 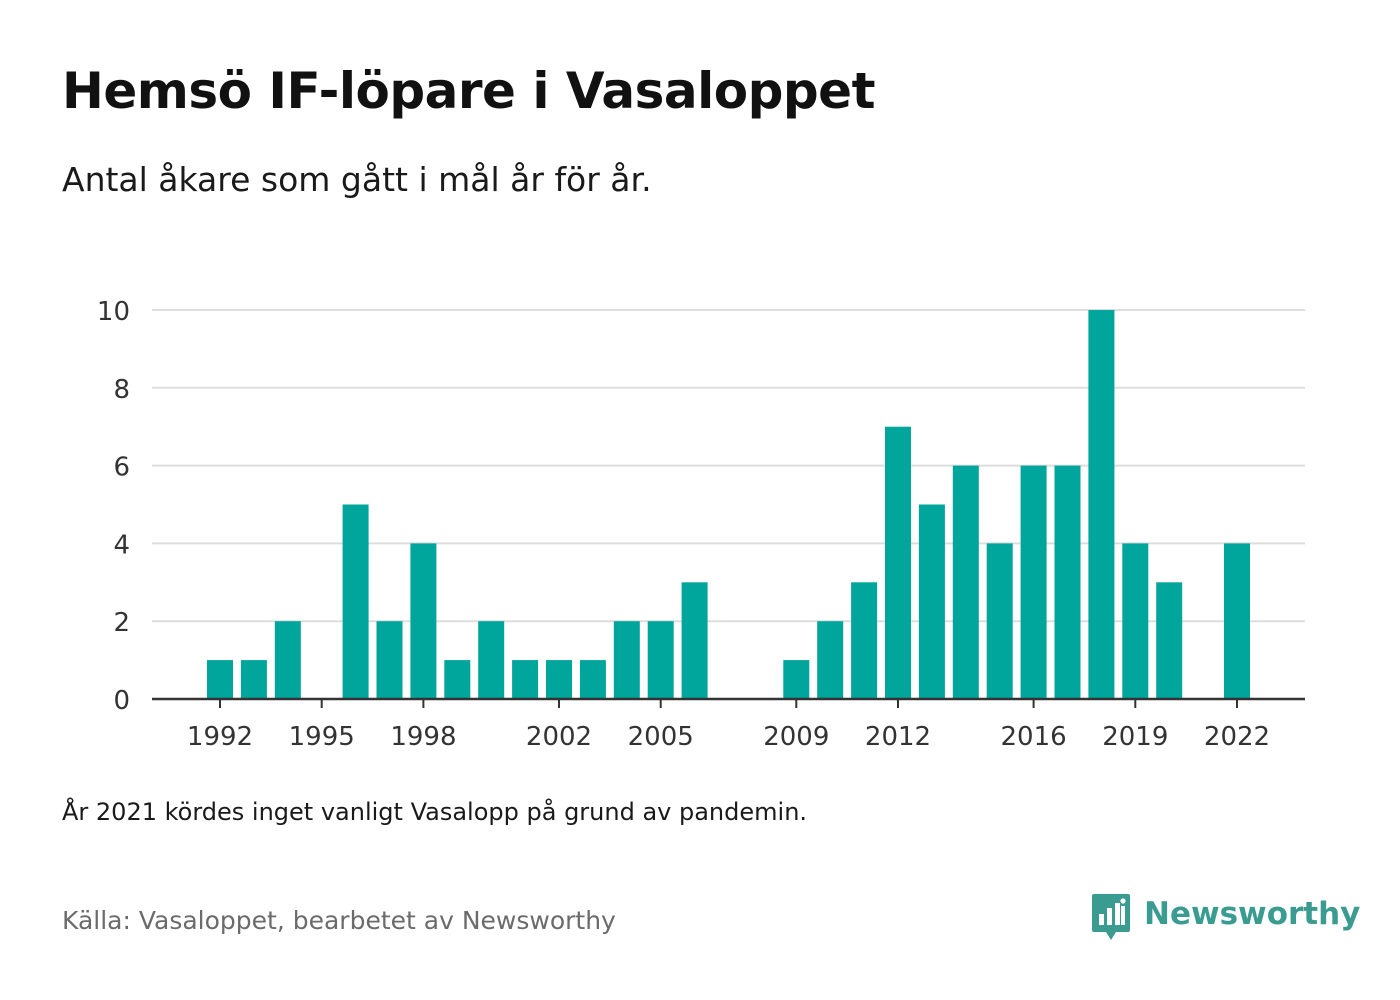 What do you see at coordinates (121, 390) in the screenshot?
I see `y-tick-label: 8` at bounding box center [121, 390].